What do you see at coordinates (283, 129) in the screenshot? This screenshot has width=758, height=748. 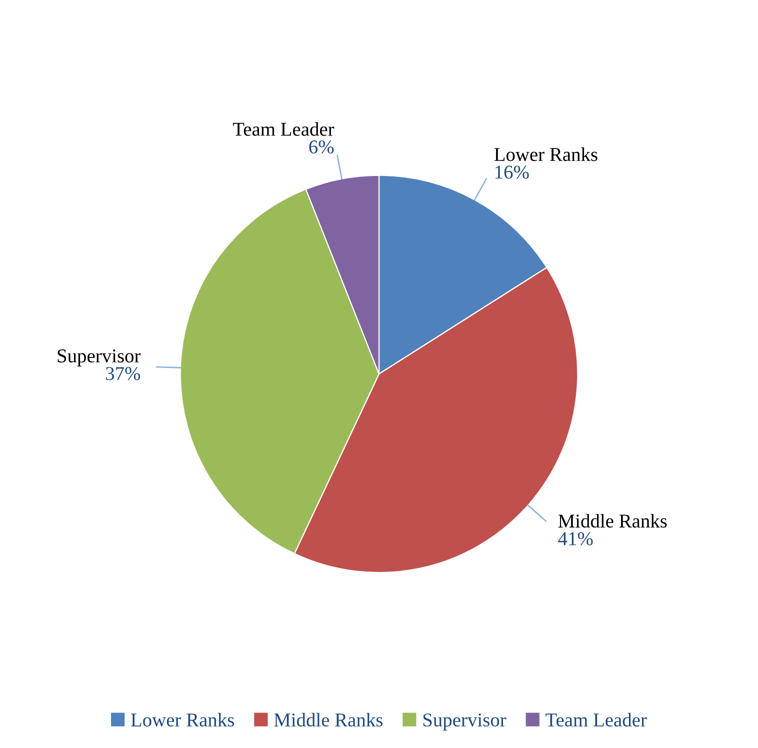 I see `slice-label: Team Leader` at bounding box center [283, 129].